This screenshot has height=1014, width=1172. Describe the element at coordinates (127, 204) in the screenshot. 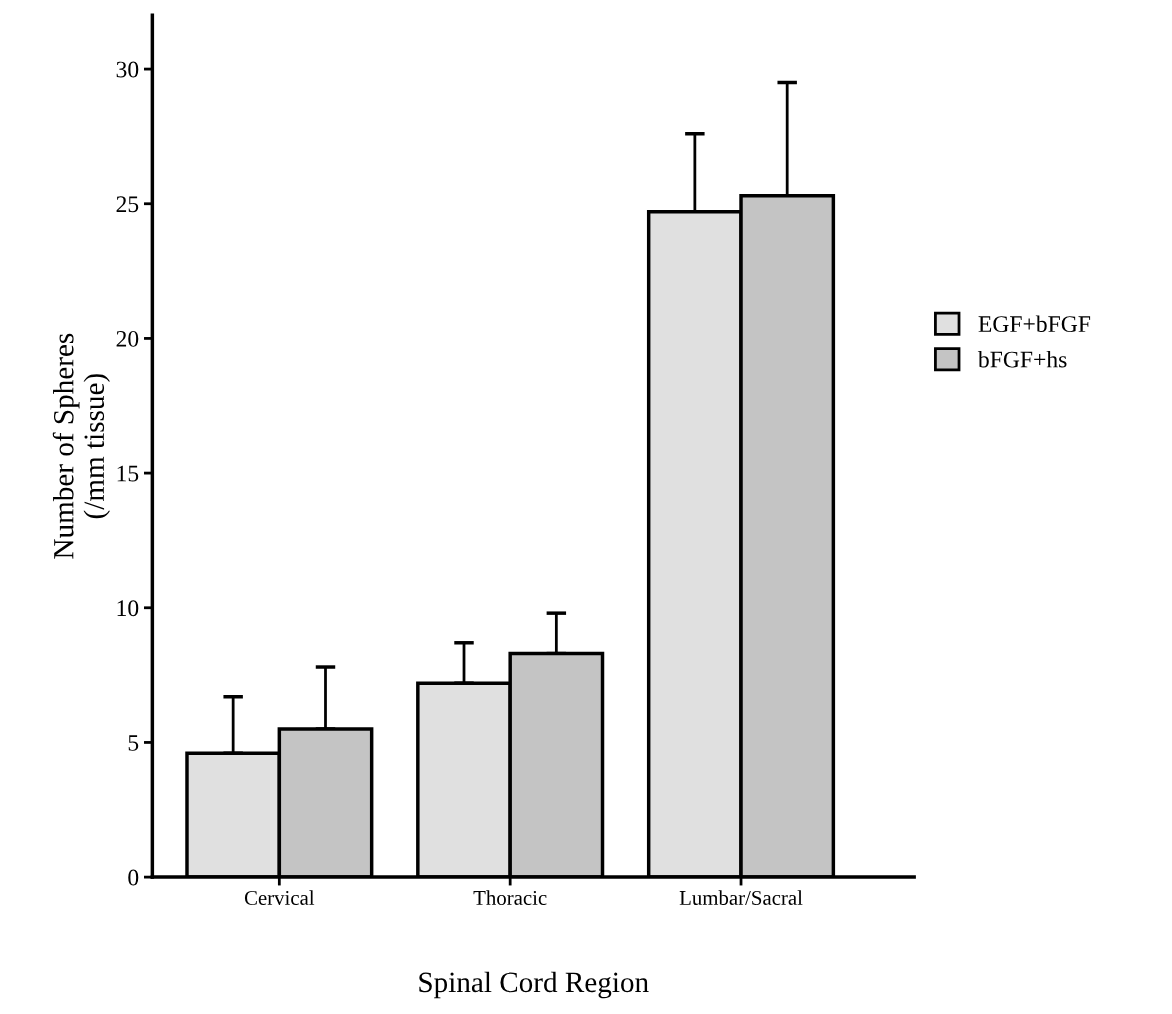

I see `y-tick-label: 25` at that location.